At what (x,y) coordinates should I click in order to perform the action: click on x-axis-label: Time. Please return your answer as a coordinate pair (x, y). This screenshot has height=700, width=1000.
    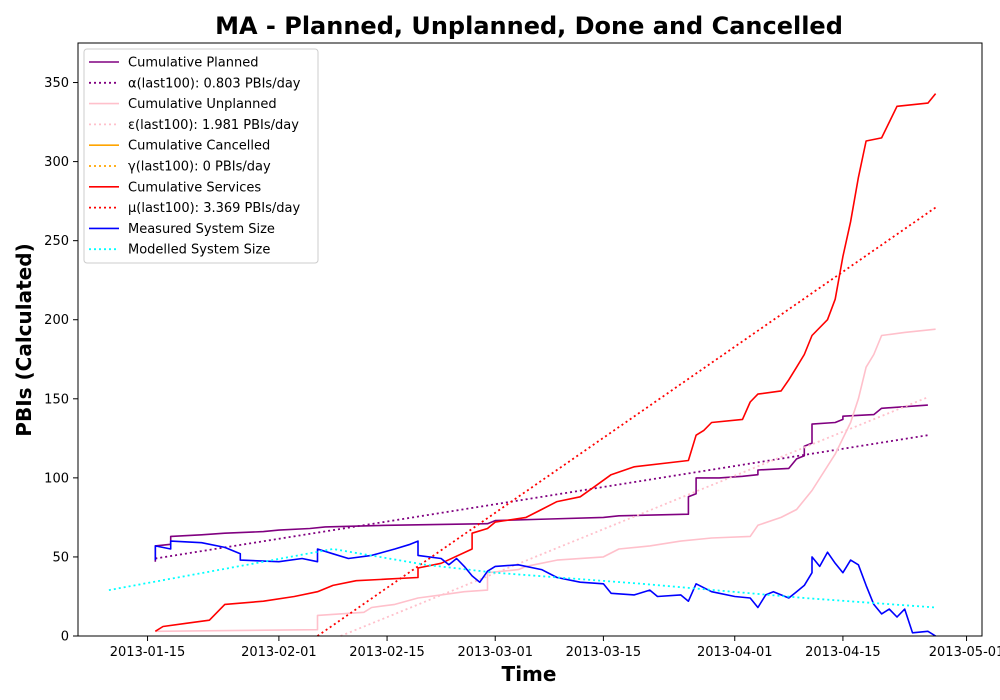
    Looking at the image, I should click on (529, 674).